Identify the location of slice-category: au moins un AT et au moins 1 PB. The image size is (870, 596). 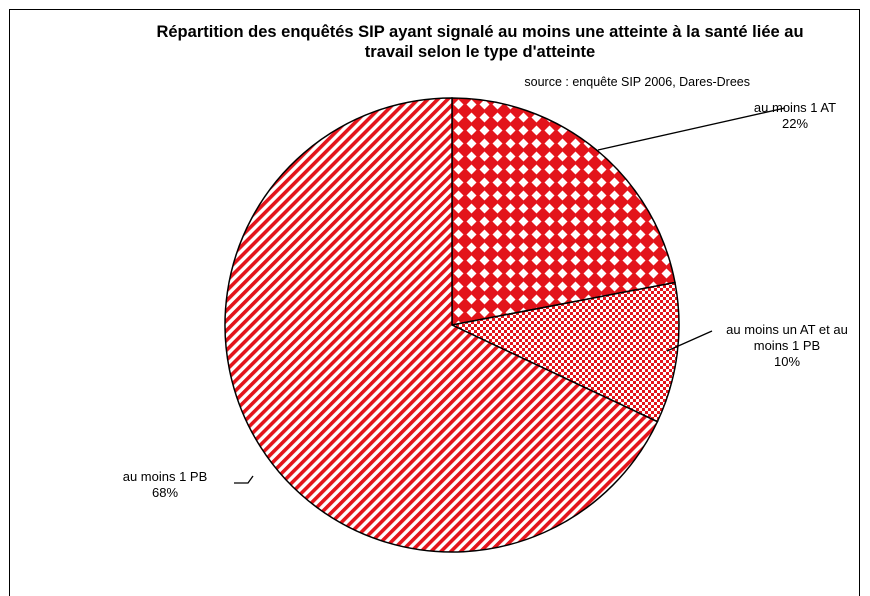
(787, 337).